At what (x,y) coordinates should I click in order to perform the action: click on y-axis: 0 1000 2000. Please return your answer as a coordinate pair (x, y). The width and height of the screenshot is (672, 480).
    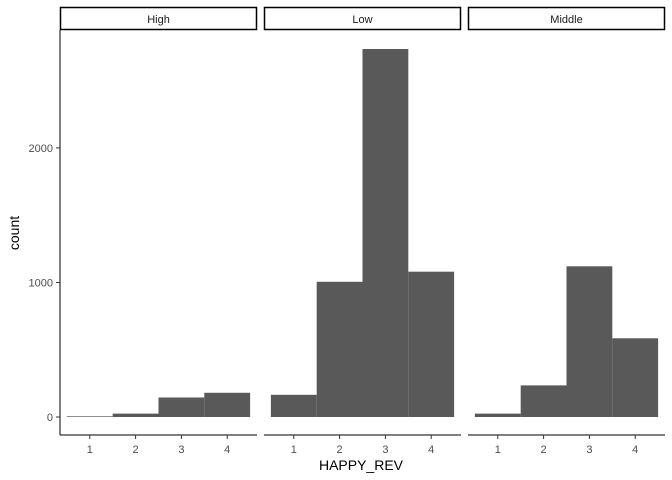
    Looking at the image, I should click on (45, 232).